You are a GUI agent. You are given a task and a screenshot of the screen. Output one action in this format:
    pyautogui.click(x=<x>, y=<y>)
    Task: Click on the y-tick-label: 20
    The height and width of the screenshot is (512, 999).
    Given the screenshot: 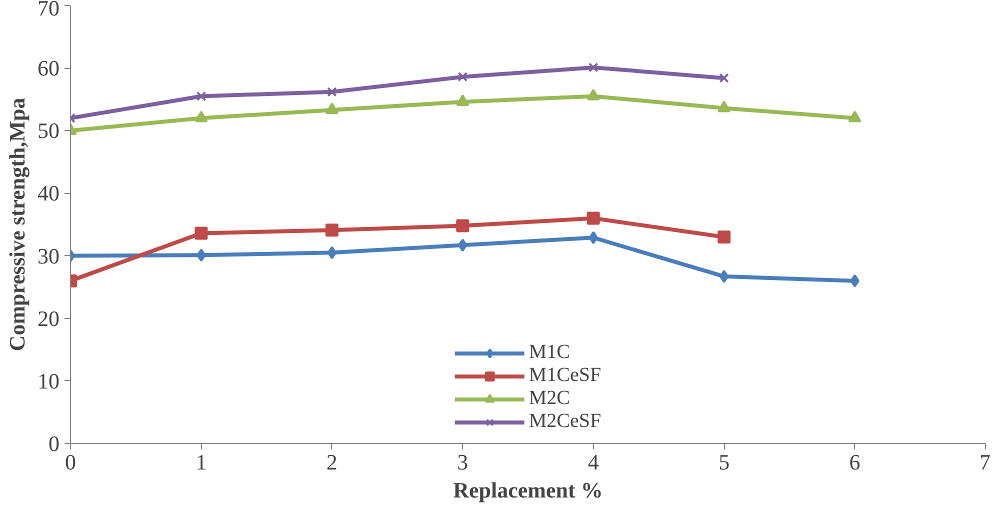 What is the action you would take?
    pyautogui.click(x=49, y=318)
    